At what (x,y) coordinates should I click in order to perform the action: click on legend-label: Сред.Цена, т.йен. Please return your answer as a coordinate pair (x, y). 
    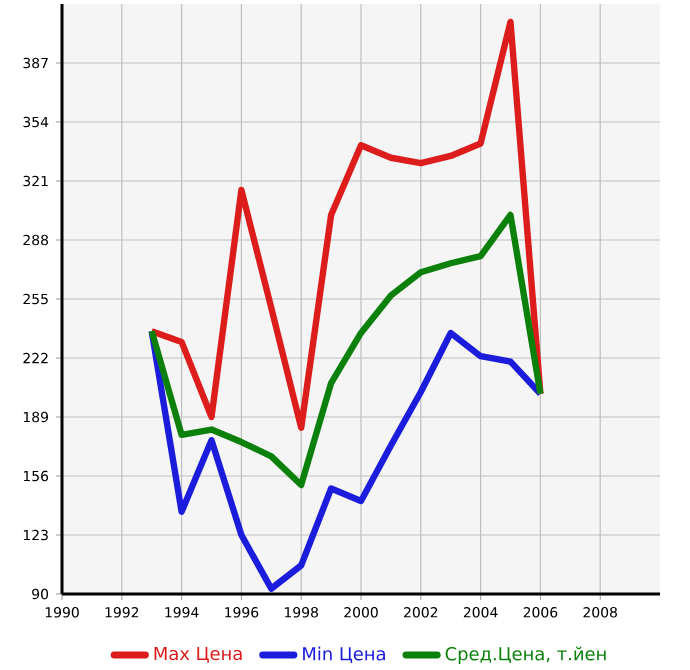
    Looking at the image, I should click on (525, 655).